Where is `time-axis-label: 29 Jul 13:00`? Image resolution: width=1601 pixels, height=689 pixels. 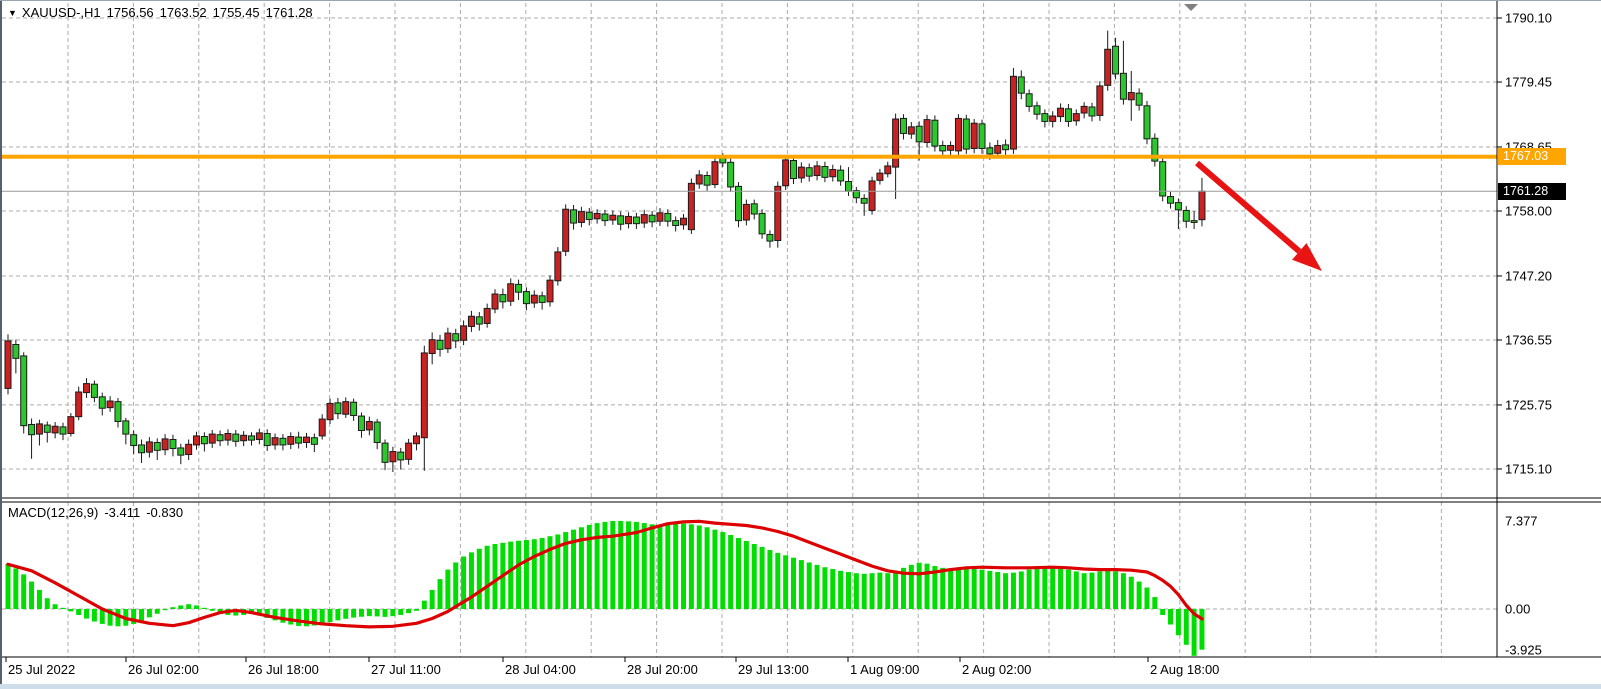
time-axis-label: 29 Jul 13:00 is located at coordinates (773, 669).